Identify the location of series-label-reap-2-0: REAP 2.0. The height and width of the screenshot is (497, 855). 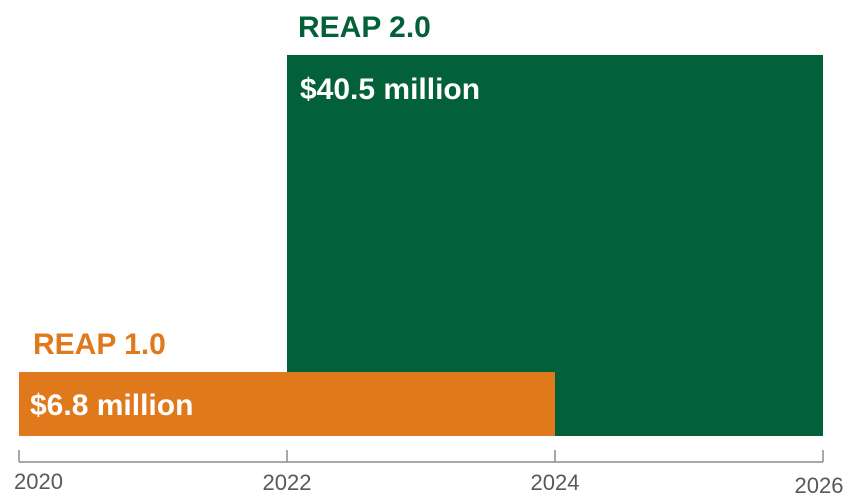
(364, 27).